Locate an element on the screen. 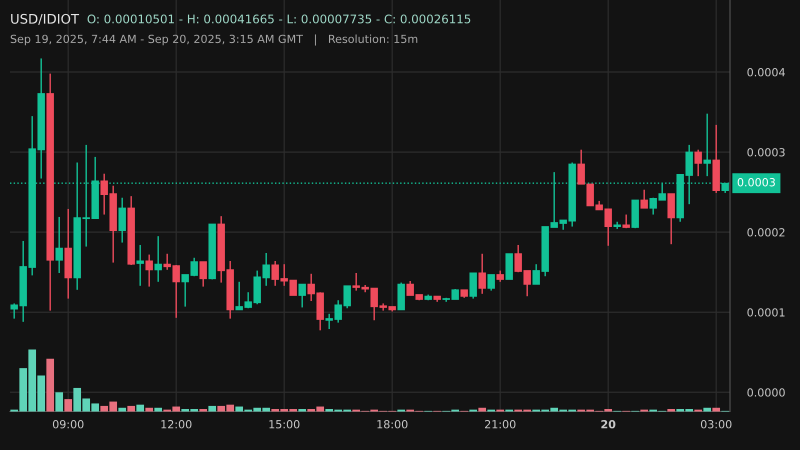 Image resolution: width=800 pixels, height=450 pixels. x-tick-label: 18:00 is located at coordinates (392, 424).